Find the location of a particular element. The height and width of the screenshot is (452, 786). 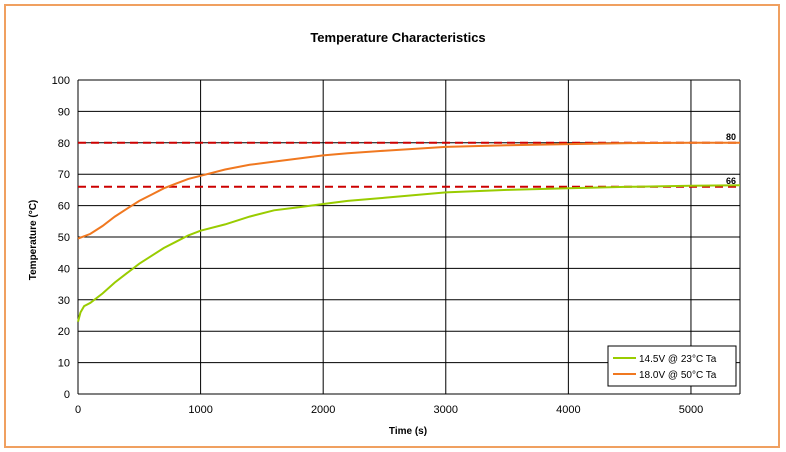

y-tick-label: 50 is located at coordinates (64, 238).